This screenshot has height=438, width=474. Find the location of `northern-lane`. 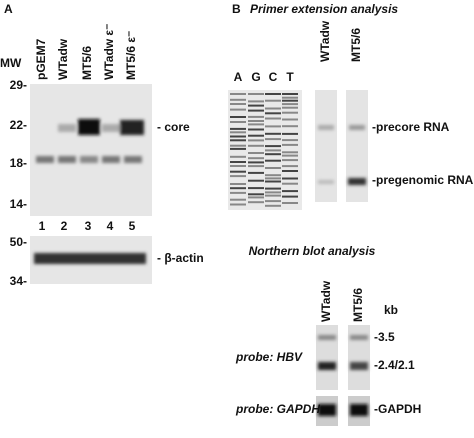

northern-lane is located at coordinates (359, 357).